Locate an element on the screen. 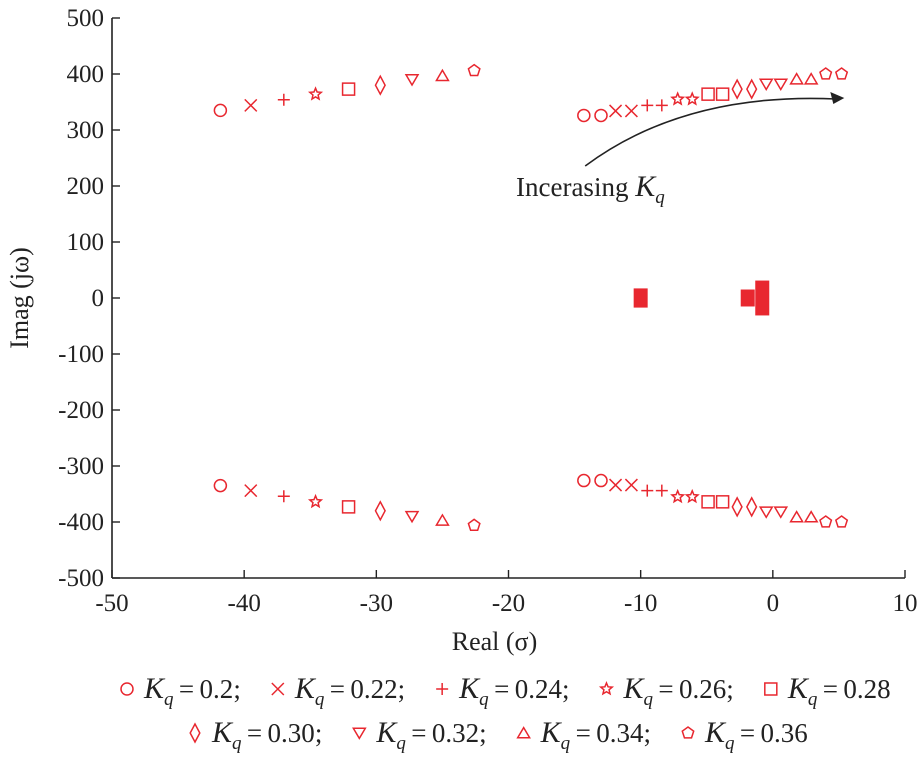  legend-equals: = 0.34 is located at coordinates (607, 733).